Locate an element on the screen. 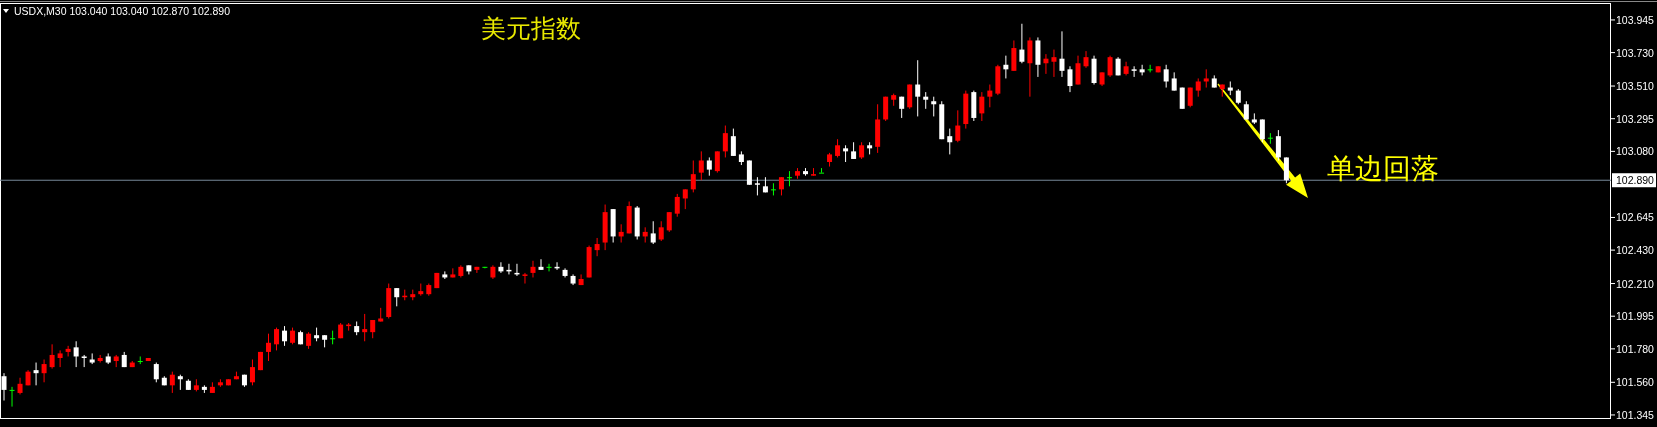  y-tick-label: 101.345 is located at coordinates (1635, 414).